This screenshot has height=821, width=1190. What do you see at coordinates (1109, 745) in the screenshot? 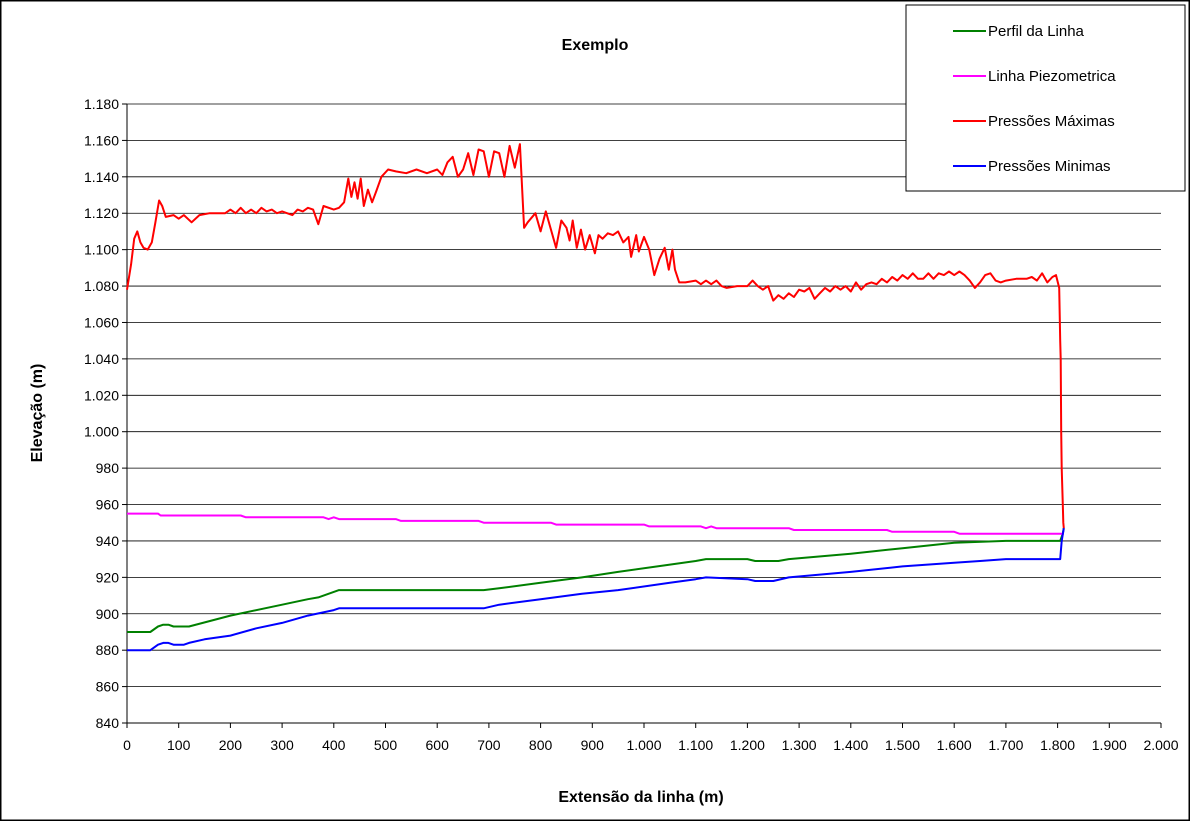
I see `x-tick-label: 1.900` at bounding box center [1109, 745].